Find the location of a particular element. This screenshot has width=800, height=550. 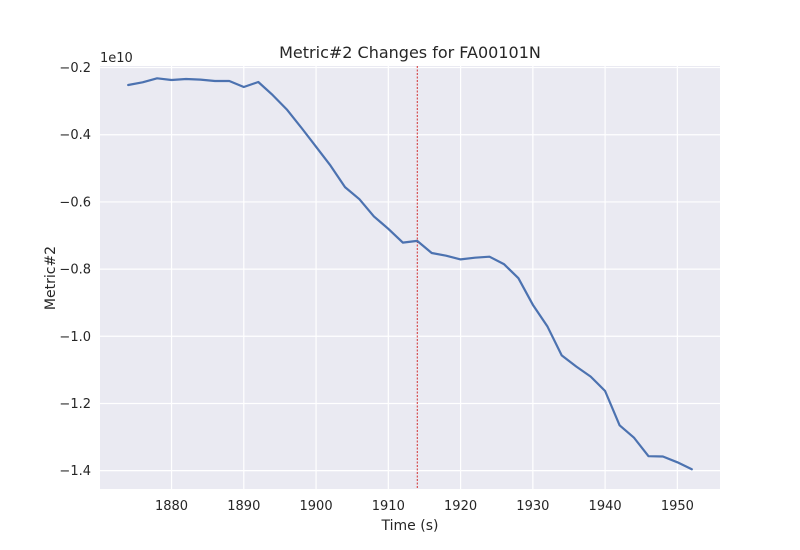

y-tick-label: −1.4 is located at coordinates (75, 471).